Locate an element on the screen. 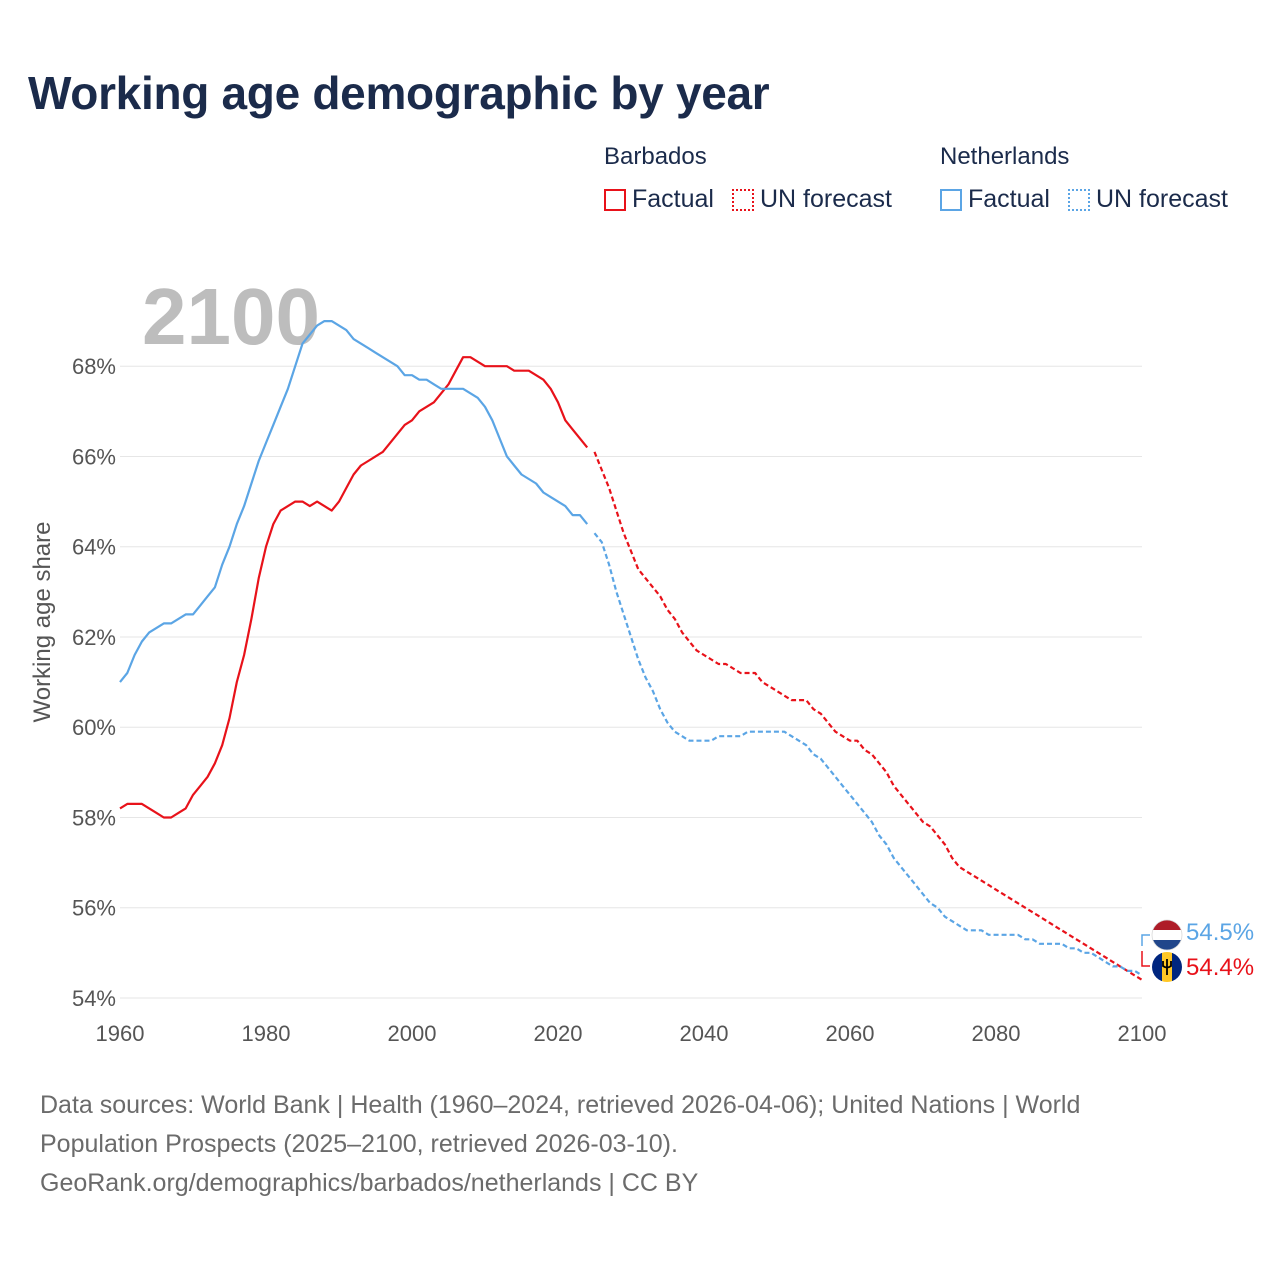 Image resolution: width=1280 pixels, height=1280 pixels. x-tick-label: 2020 is located at coordinates (558, 1033).